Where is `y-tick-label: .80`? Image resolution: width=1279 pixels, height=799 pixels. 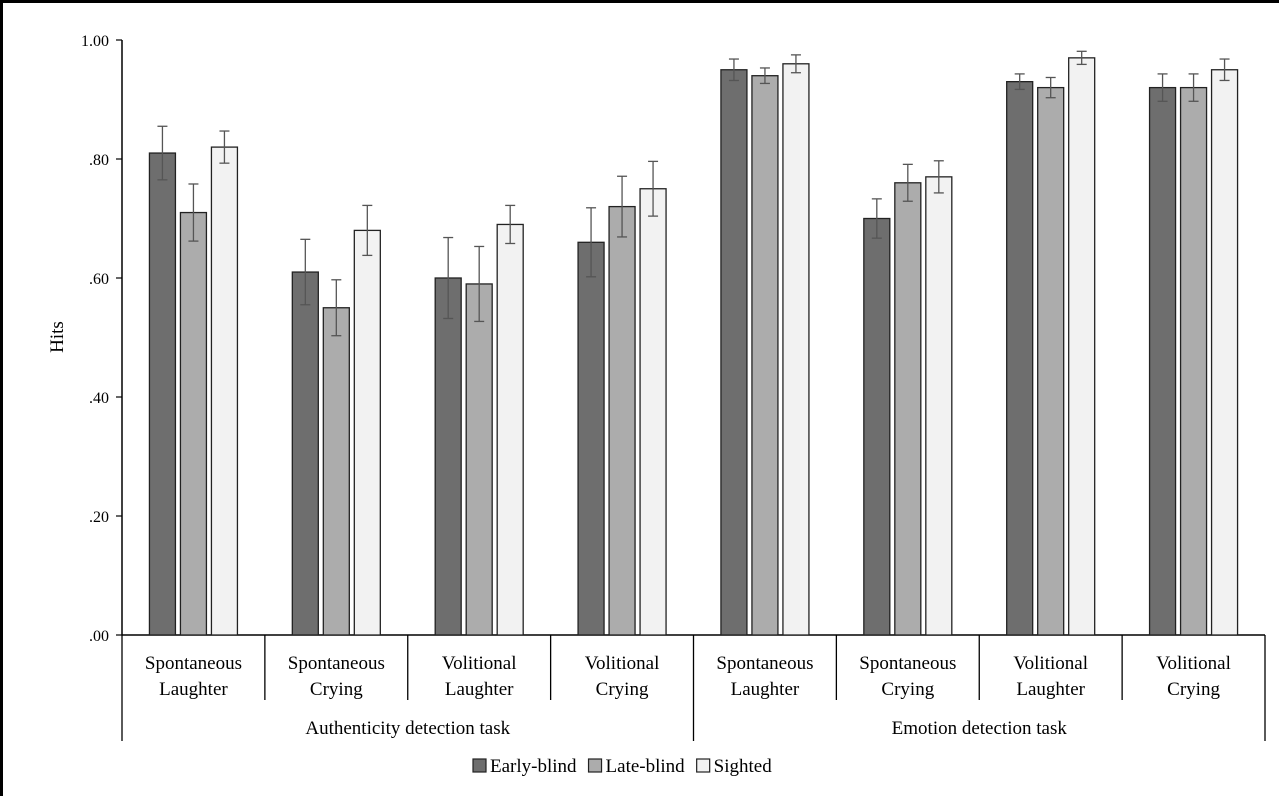
y-tick-label: .80 is located at coordinates (99, 160).